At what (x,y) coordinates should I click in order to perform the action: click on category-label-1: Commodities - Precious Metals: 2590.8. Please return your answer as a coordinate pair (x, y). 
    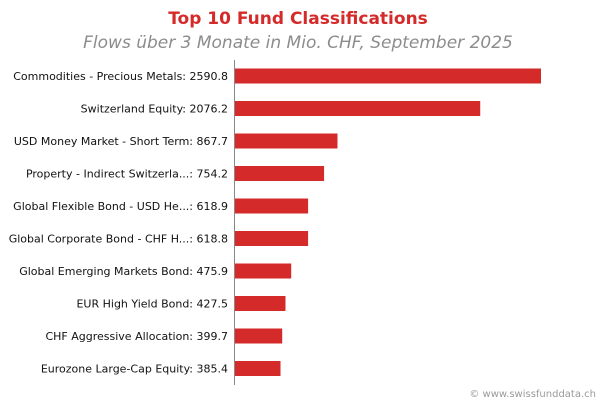
    Looking at the image, I should click on (120, 76).